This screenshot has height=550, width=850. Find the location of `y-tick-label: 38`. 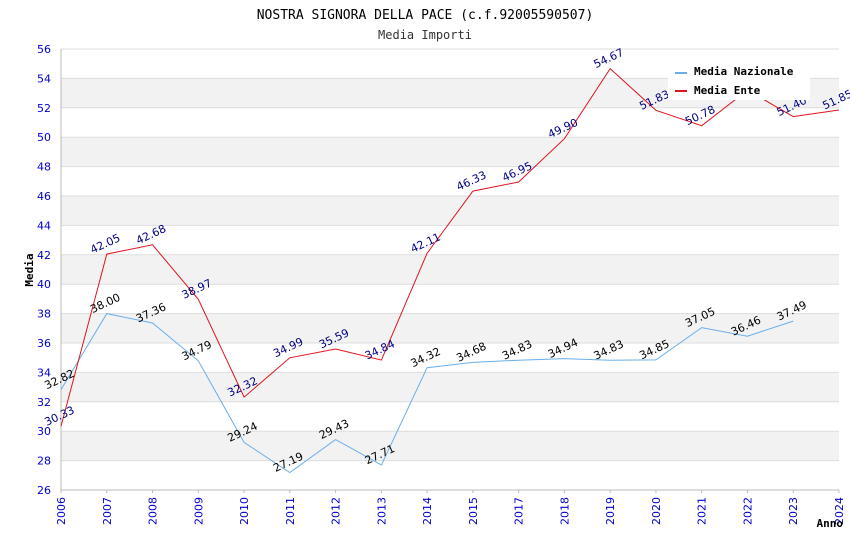

y-tick-label: 38 is located at coordinates (44, 314).